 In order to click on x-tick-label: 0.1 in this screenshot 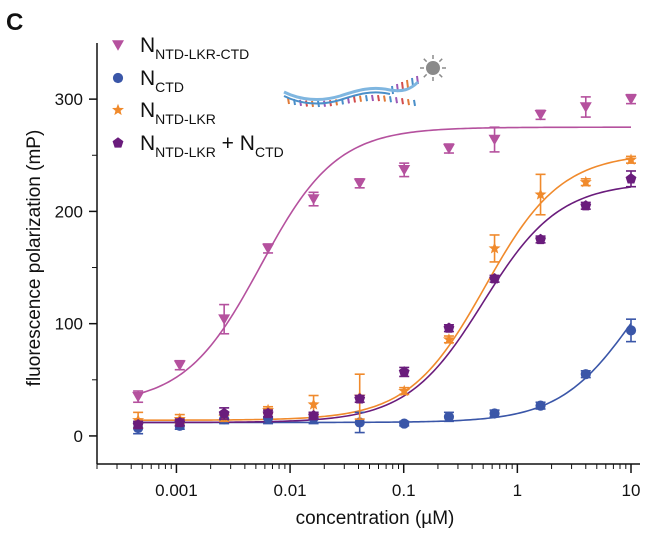, I will do `click(404, 490)`.